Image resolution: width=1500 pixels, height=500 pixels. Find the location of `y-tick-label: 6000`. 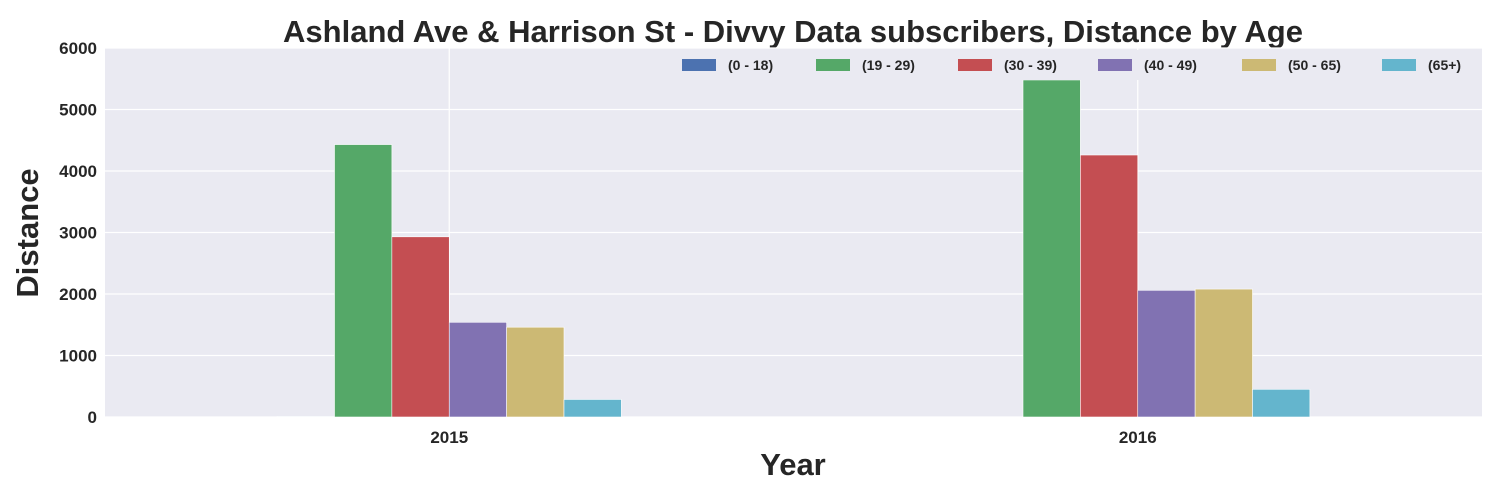

y-tick-label: 6000 is located at coordinates (78, 48).